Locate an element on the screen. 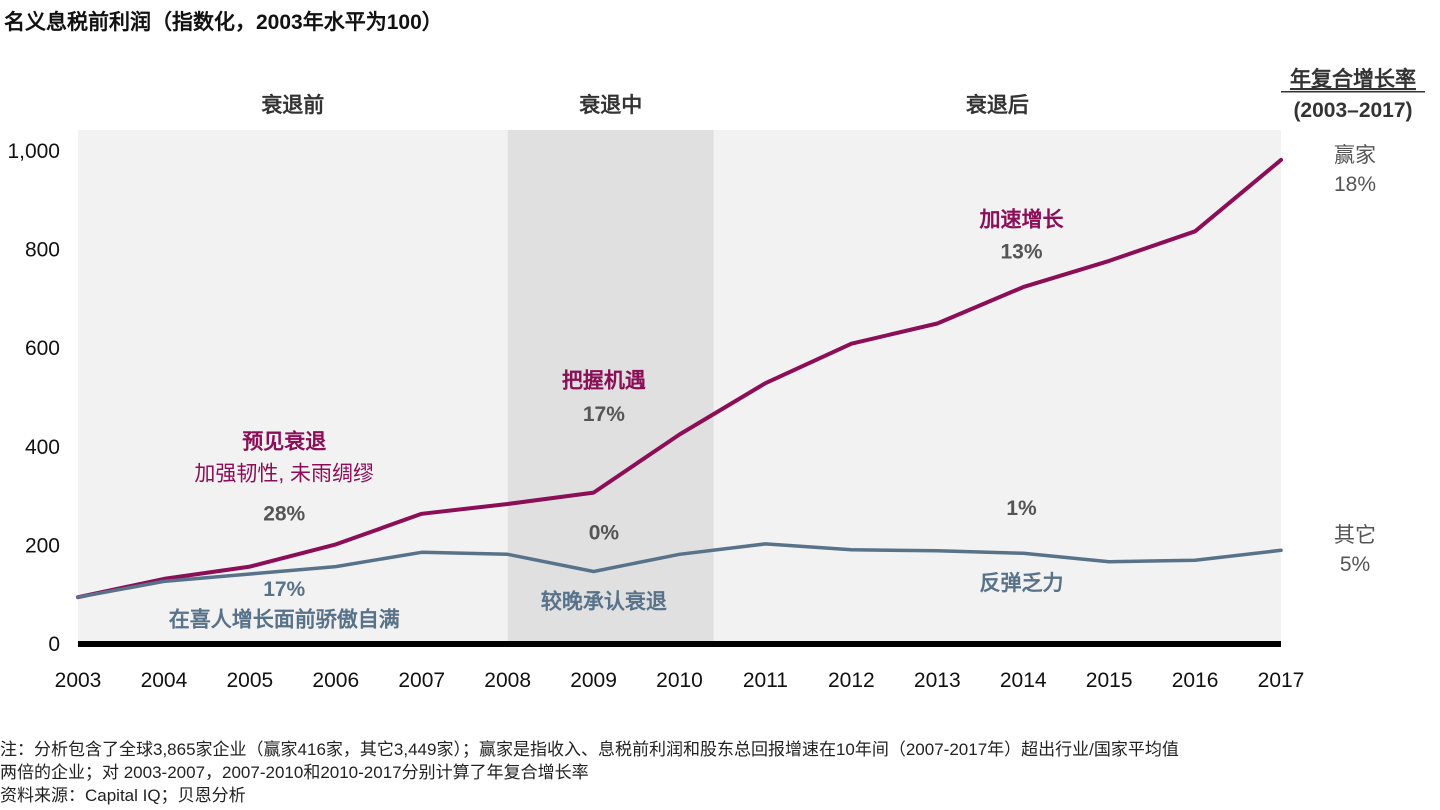  cagr-header-period: (2003–2017) is located at coordinates (1352, 110).